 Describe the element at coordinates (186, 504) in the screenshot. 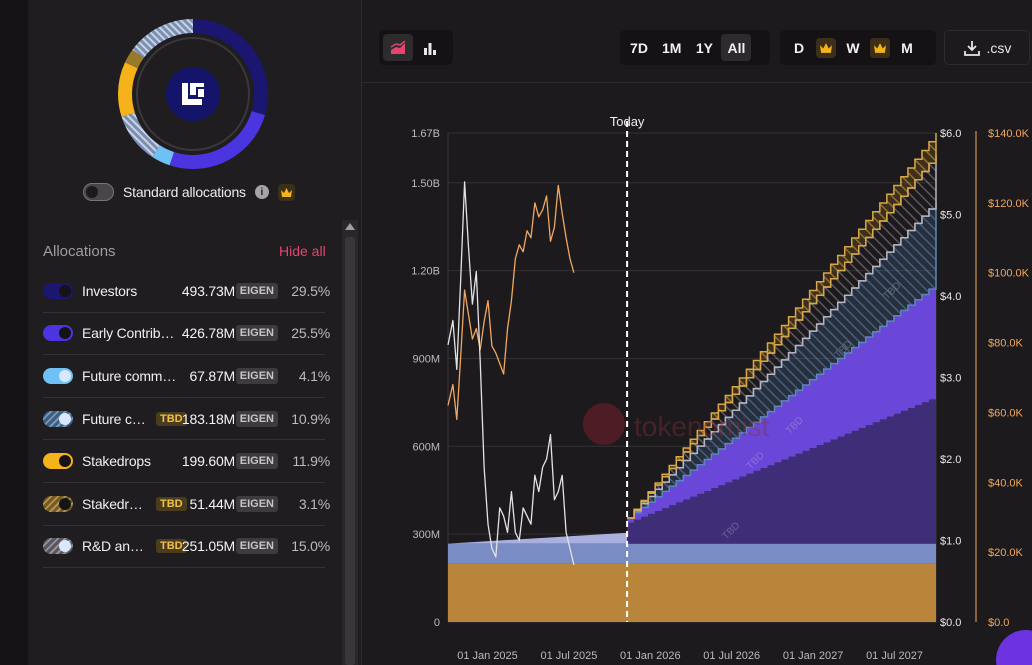

I see `allocation-row: Stakedr… TBD 51.44M EIGEN 3.1%` at that location.